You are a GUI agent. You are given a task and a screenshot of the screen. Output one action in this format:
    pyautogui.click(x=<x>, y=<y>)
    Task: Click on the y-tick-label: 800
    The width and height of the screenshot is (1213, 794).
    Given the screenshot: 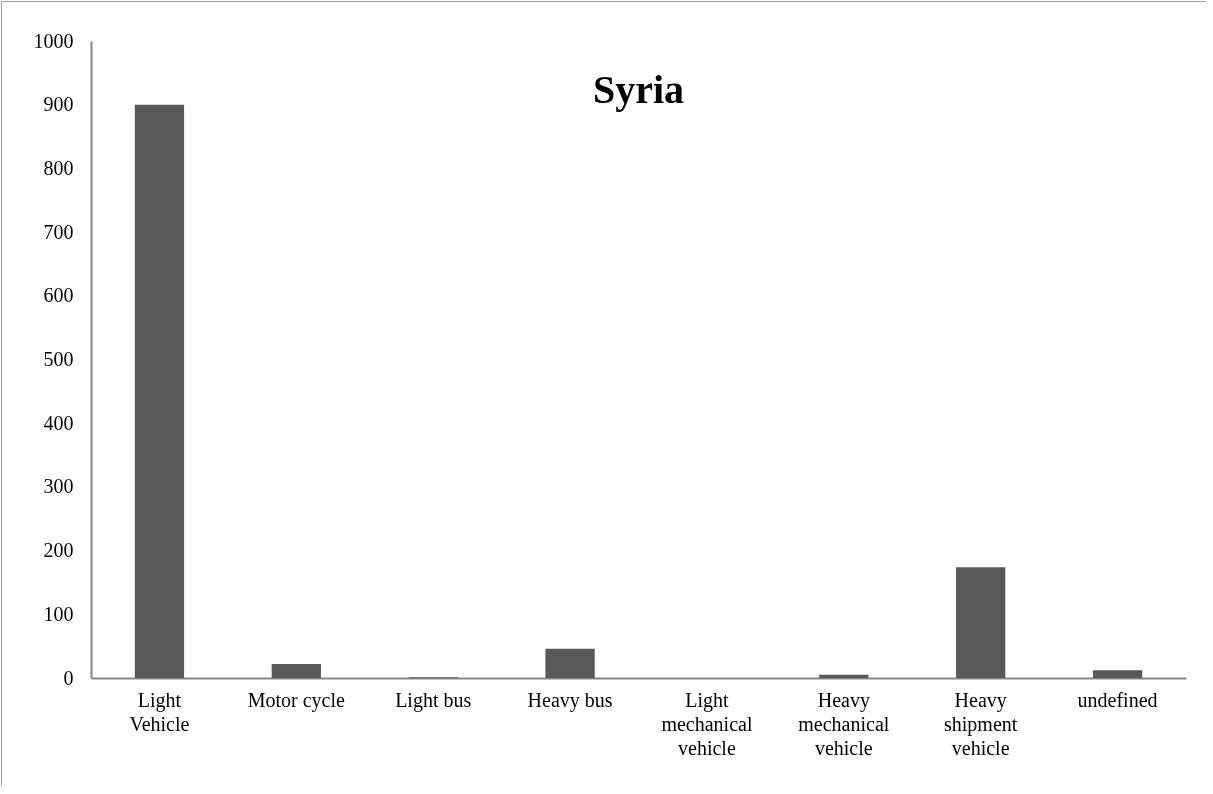 What is the action you would take?
    pyautogui.click(x=58, y=167)
    